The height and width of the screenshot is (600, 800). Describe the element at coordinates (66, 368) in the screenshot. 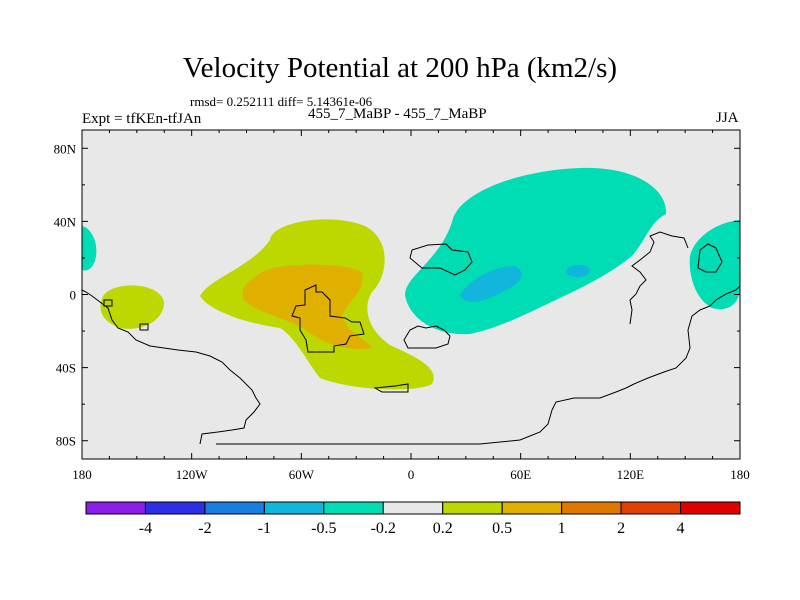

I see `y-tick-label: 40S` at that location.